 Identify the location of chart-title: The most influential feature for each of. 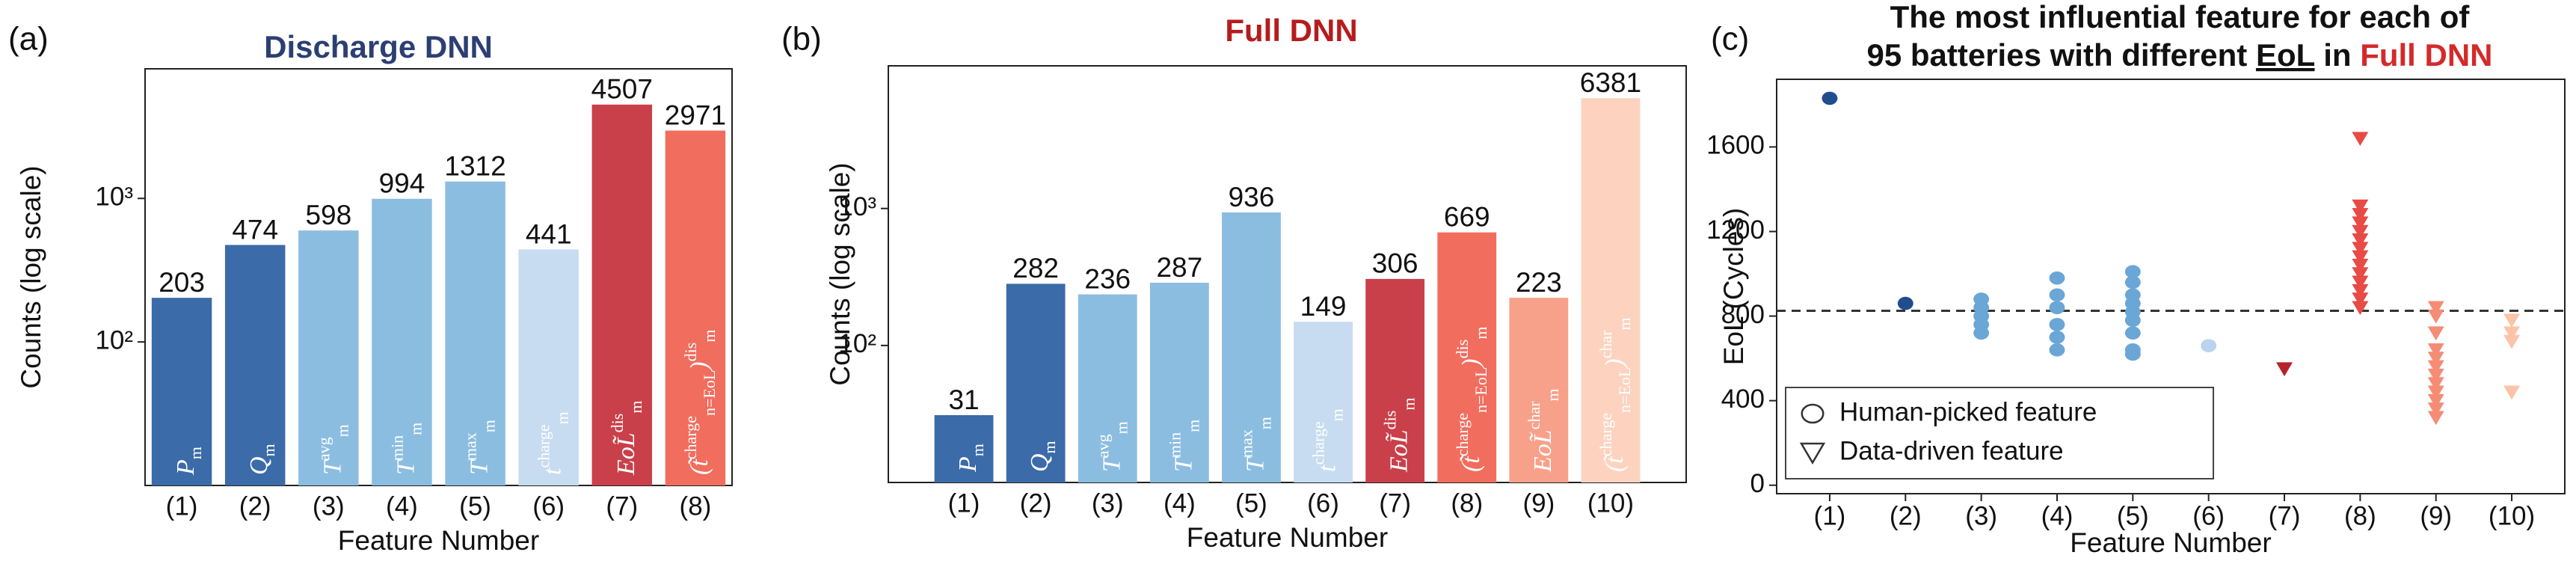
(2180, 17).